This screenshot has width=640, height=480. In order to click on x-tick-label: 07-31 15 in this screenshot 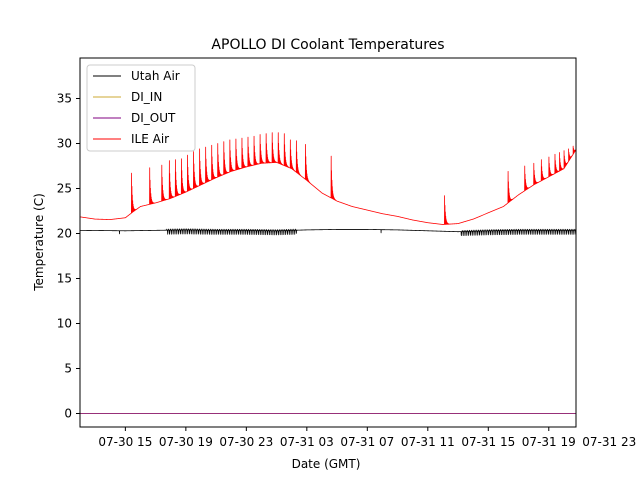, I will do `click(488, 442)`.